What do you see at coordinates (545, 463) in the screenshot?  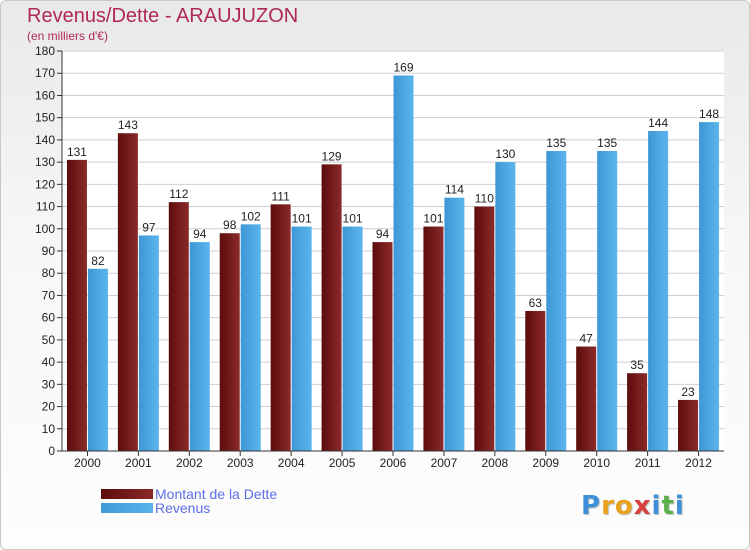 I see `x-tick-label: 2009` at bounding box center [545, 463].